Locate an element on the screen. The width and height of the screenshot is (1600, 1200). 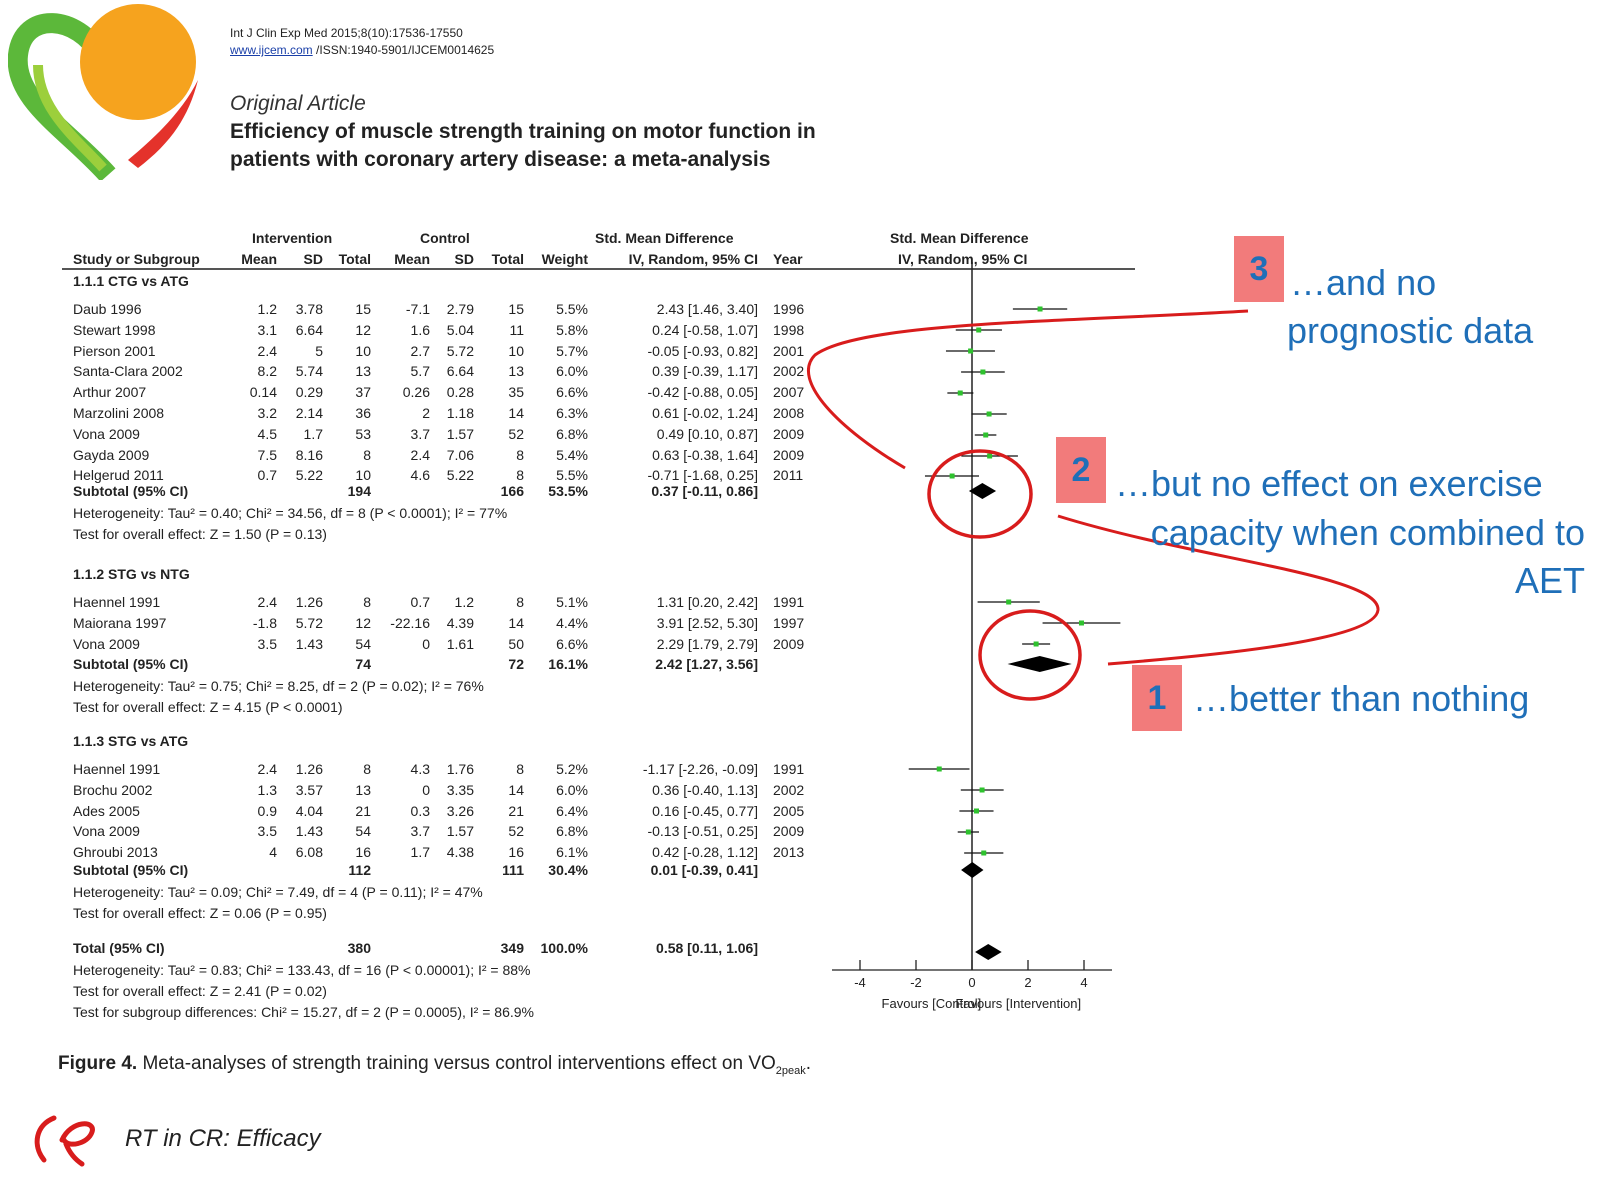
study-n2: 13 is located at coordinates (516, 371).